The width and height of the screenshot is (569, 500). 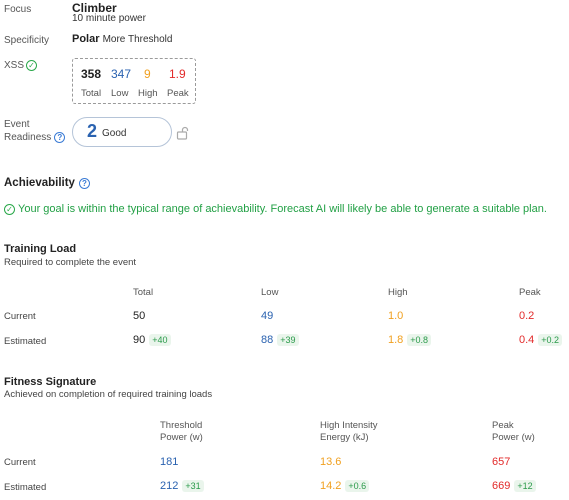 I want to click on achievability-check-icon: ✓, so click(x=9, y=209).